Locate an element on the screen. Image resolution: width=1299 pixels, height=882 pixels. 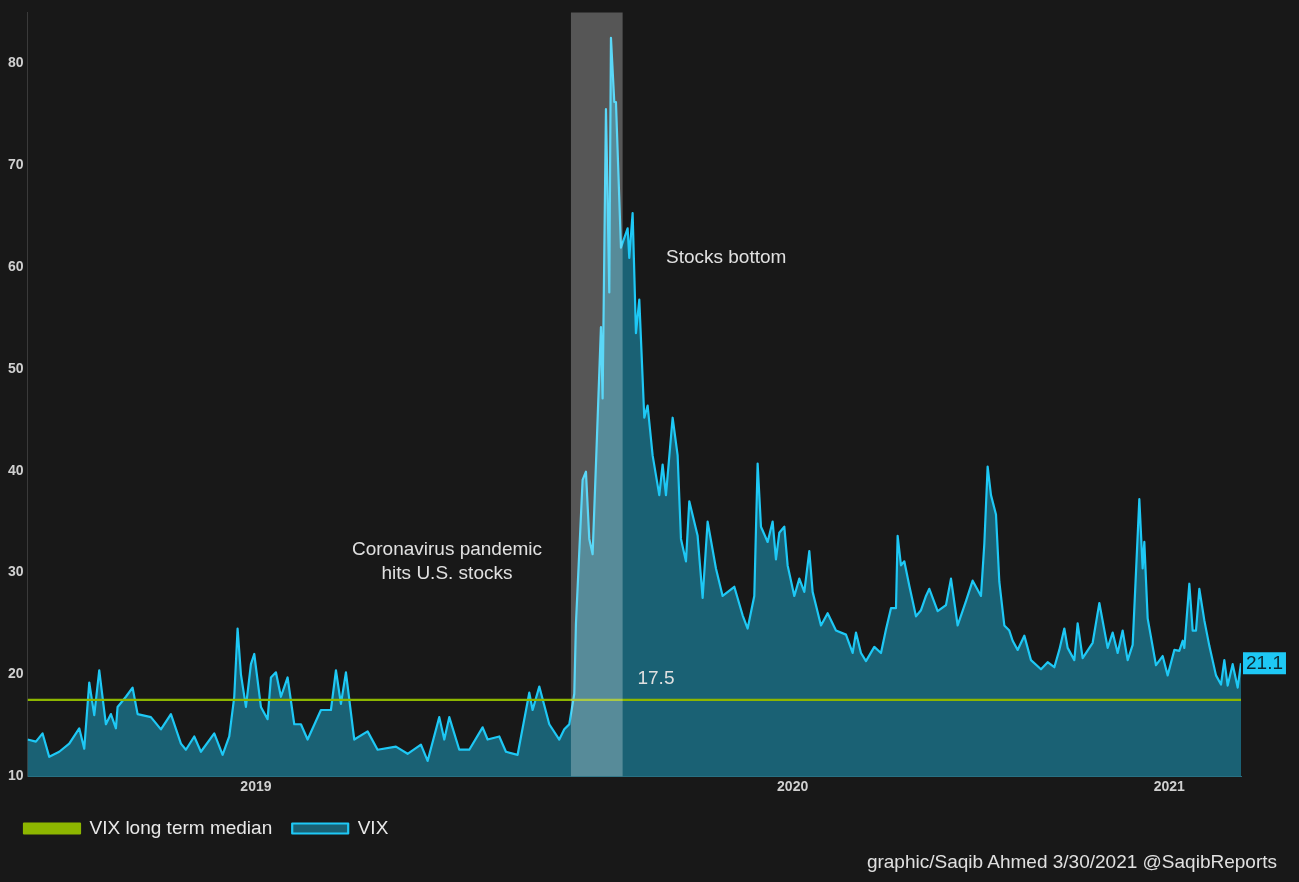
x-tick-label: 2020 is located at coordinates (793, 786).